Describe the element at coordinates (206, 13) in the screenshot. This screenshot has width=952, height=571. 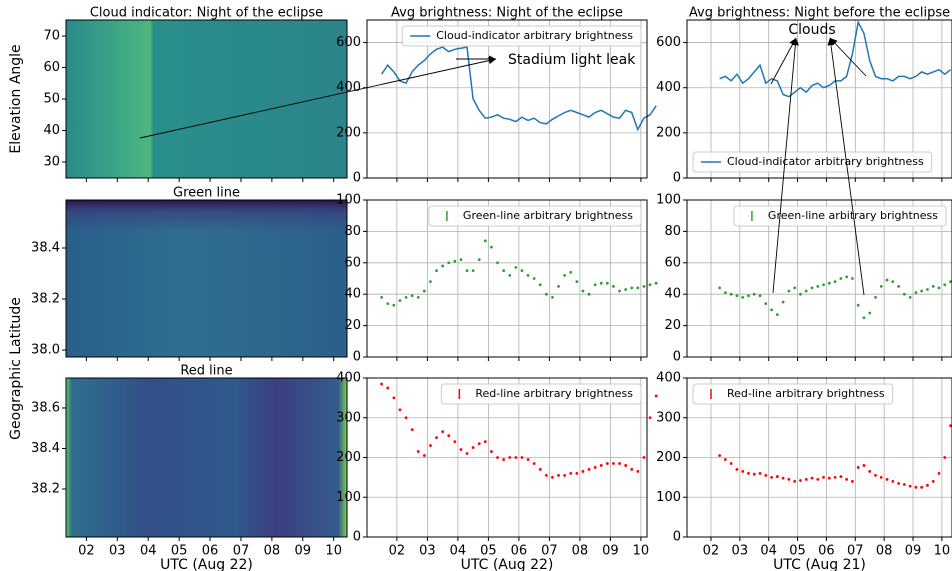
I see `panel-title: Cloud indicator: Night of the eclipse` at that location.